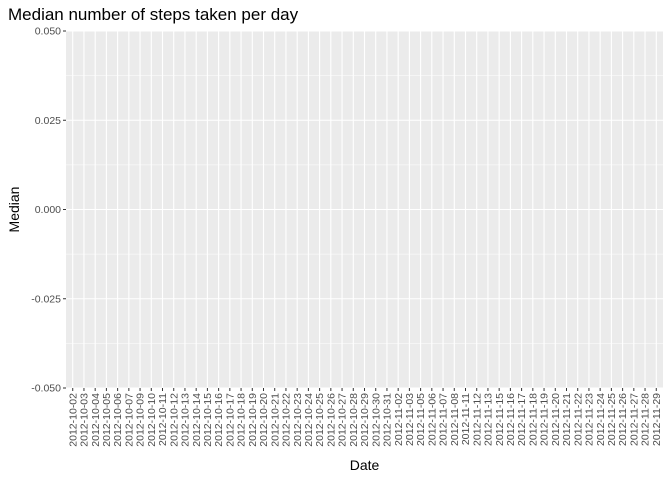 The width and height of the screenshot is (672, 480). I want to click on x-tick-label: 2012-11-16, so click(511, 419).